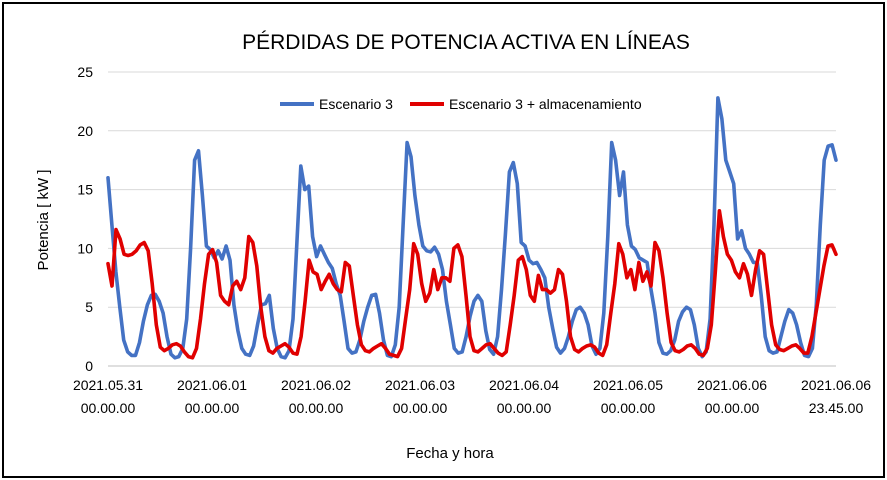  Describe the element at coordinates (212, 385) in the screenshot. I see `x-tick-label-date: 2021.06.01` at that location.